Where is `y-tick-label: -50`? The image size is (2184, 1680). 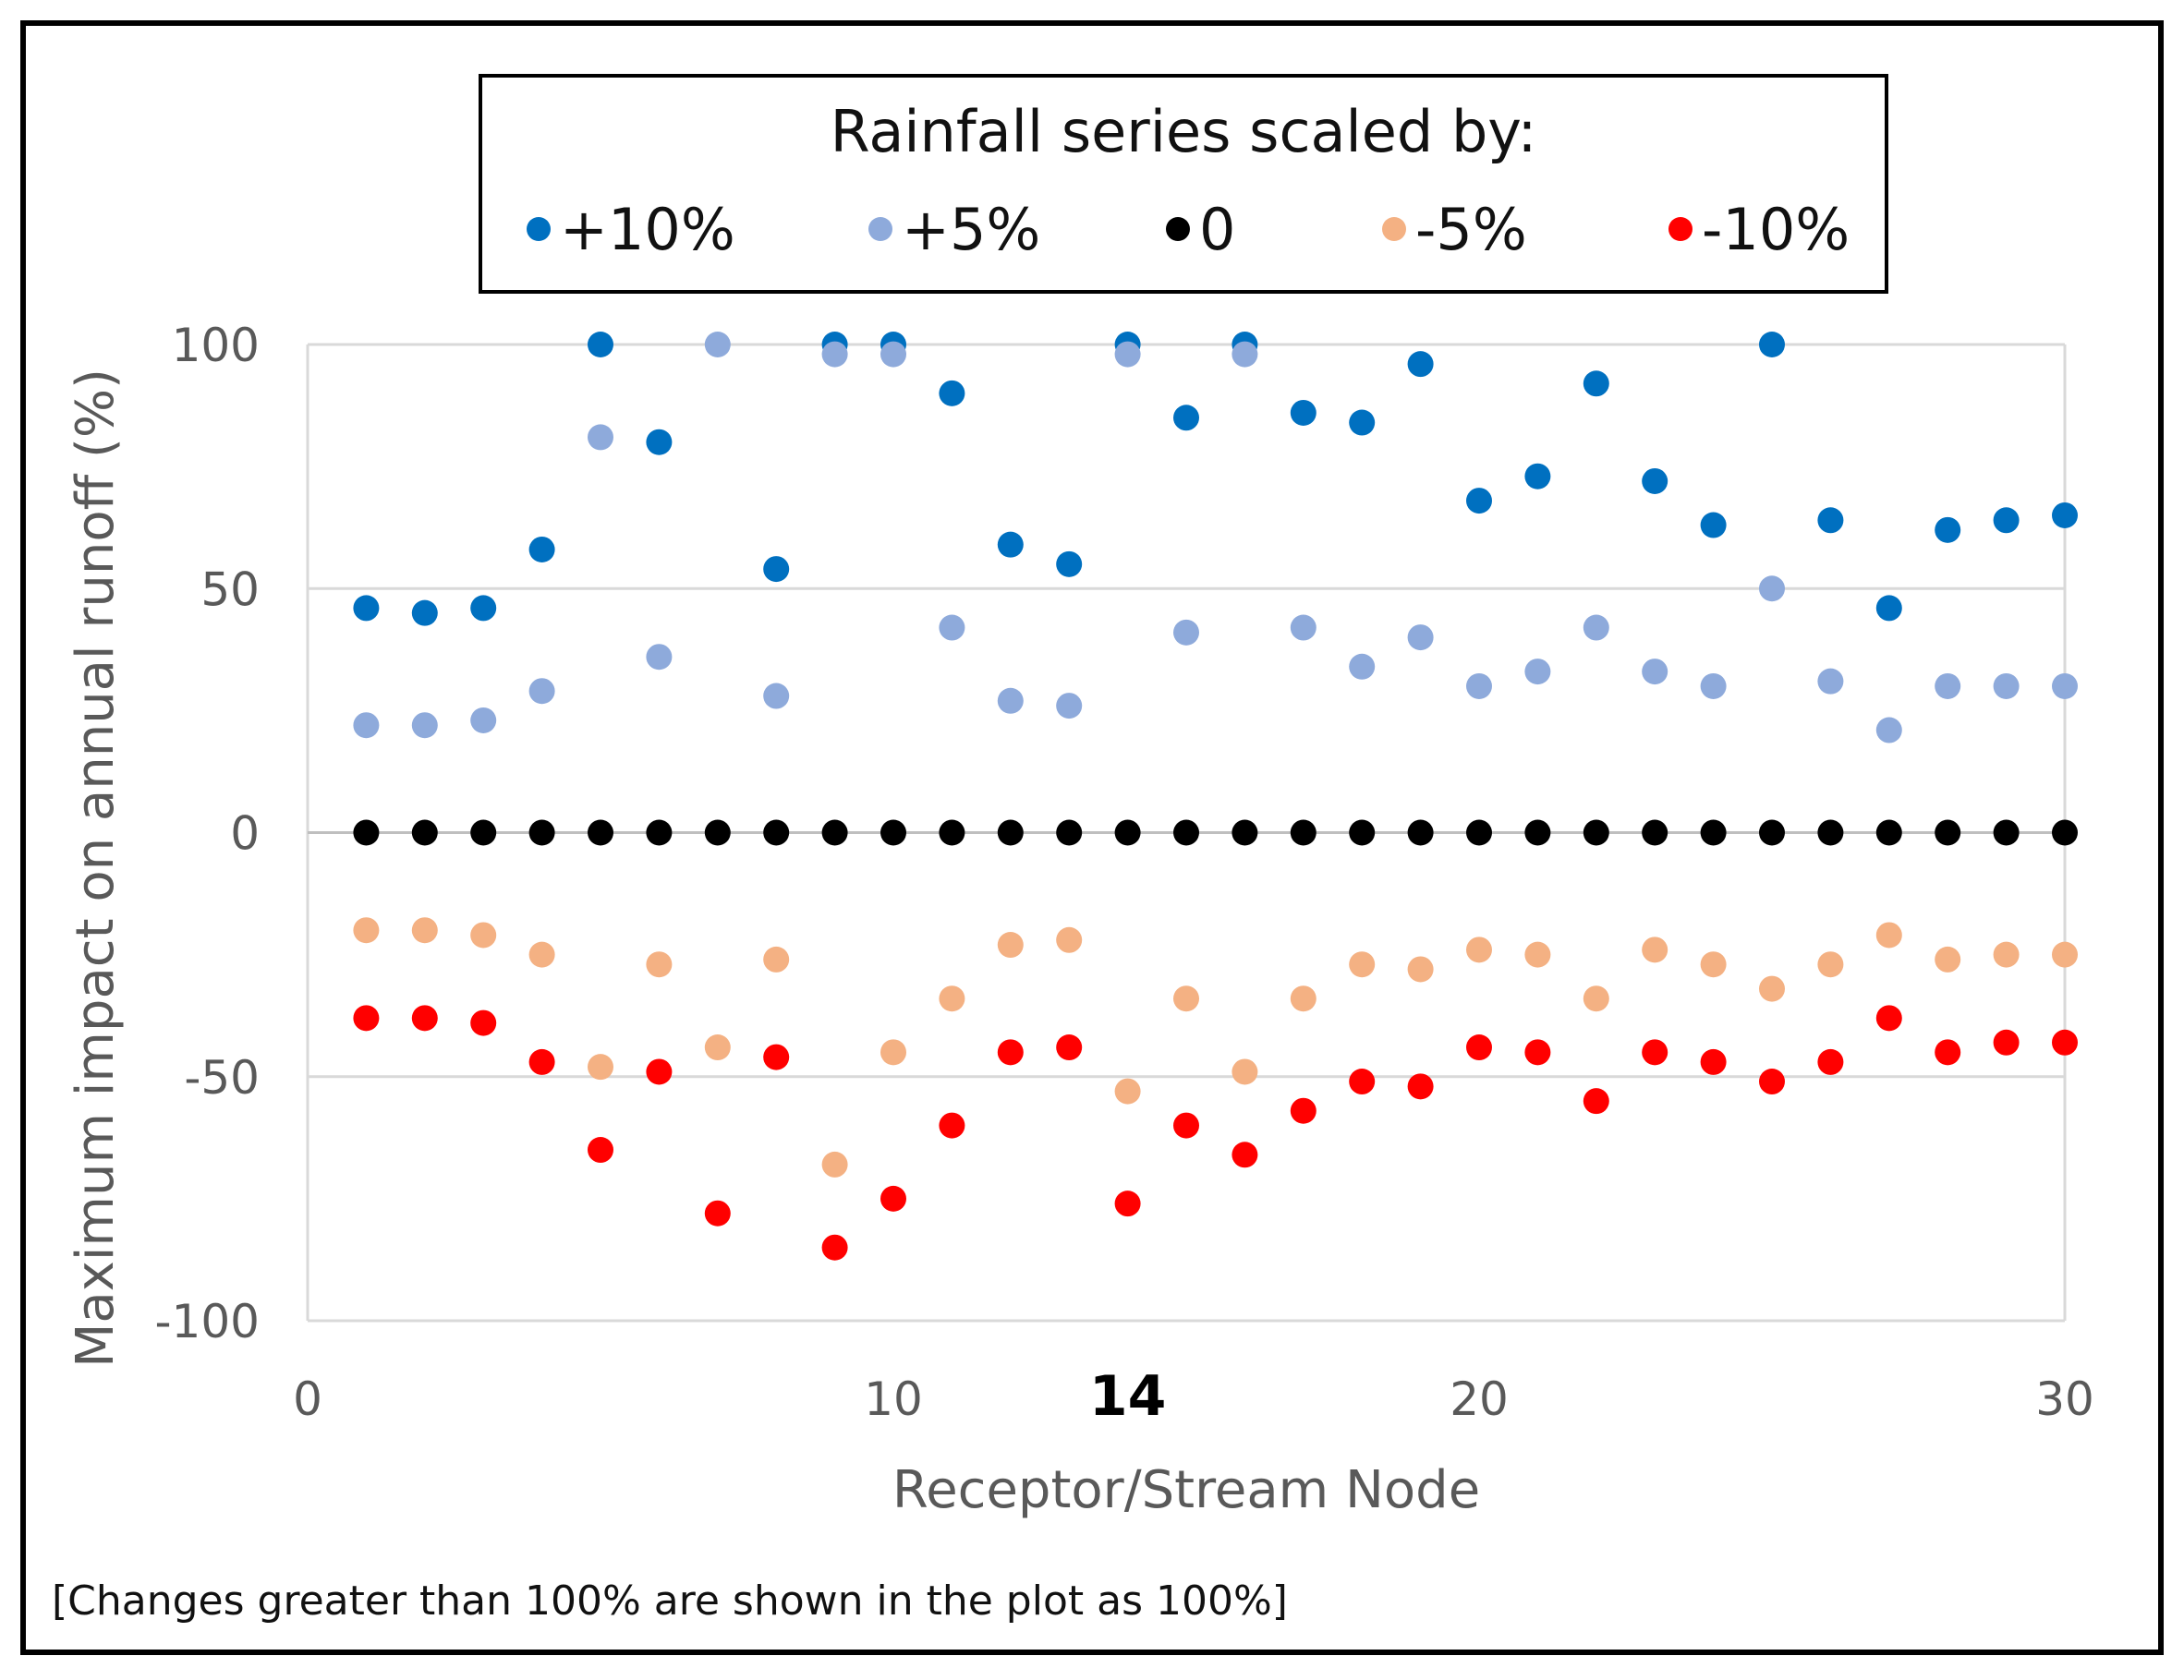 y-tick-label: -50 is located at coordinates (222, 1078).